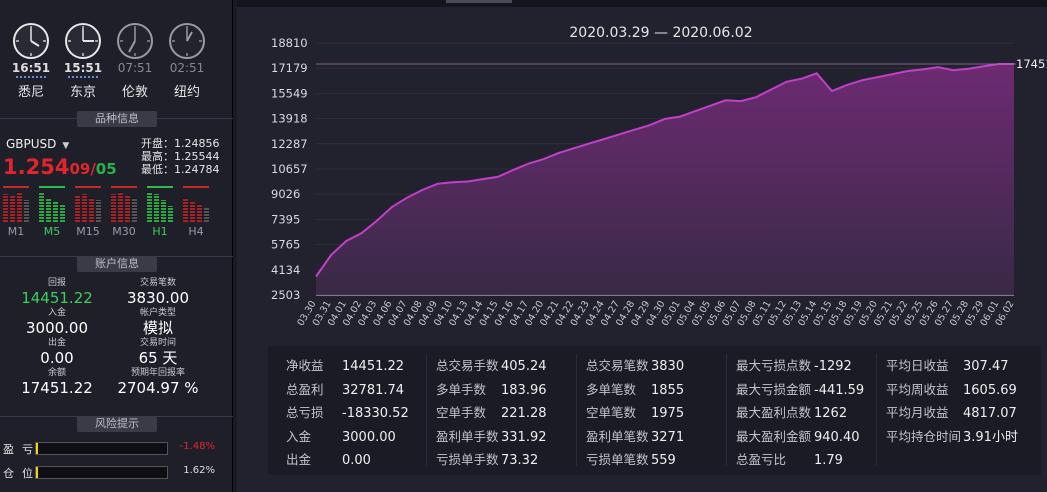 This screenshot has height=492, width=1047. What do you see at coordinates (56, 313) in the screenshot?
I see `deposit-label: 入金` at bounding box center [56, 313].